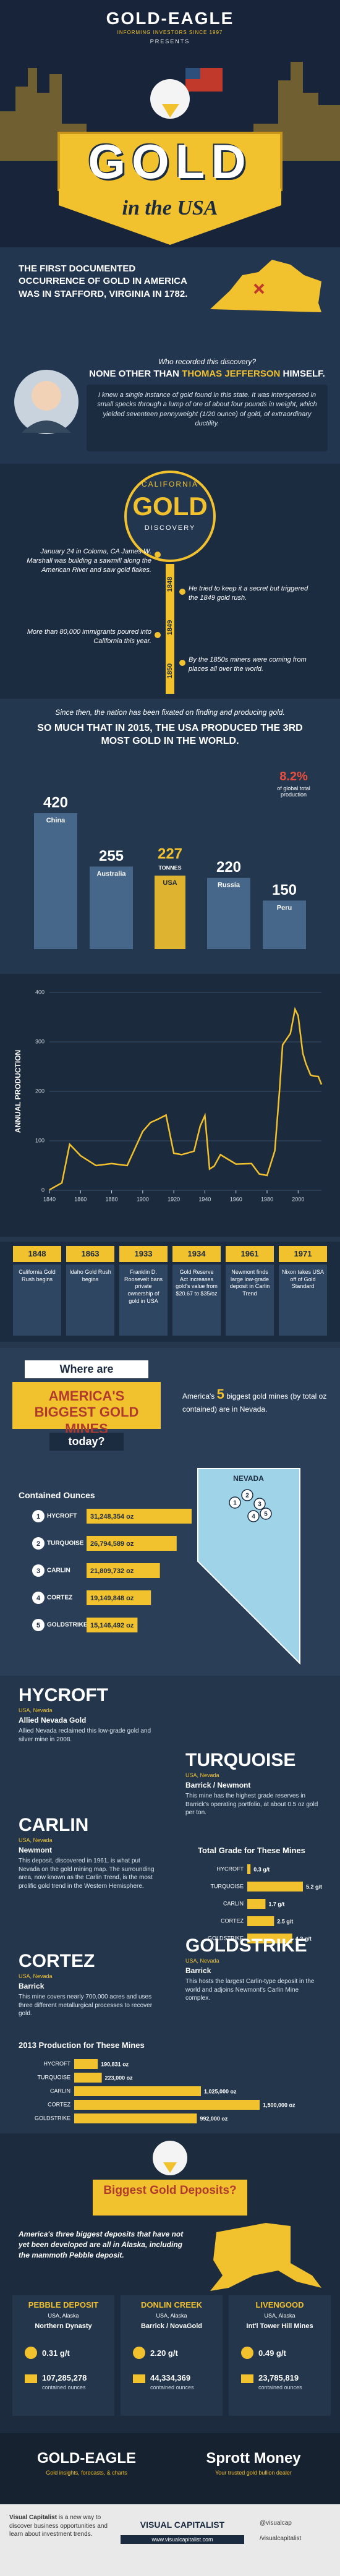 This screenshot has width=340, height=2576. I want to click on vc-facebook: /visualcapitalist, so click(281, 2538).